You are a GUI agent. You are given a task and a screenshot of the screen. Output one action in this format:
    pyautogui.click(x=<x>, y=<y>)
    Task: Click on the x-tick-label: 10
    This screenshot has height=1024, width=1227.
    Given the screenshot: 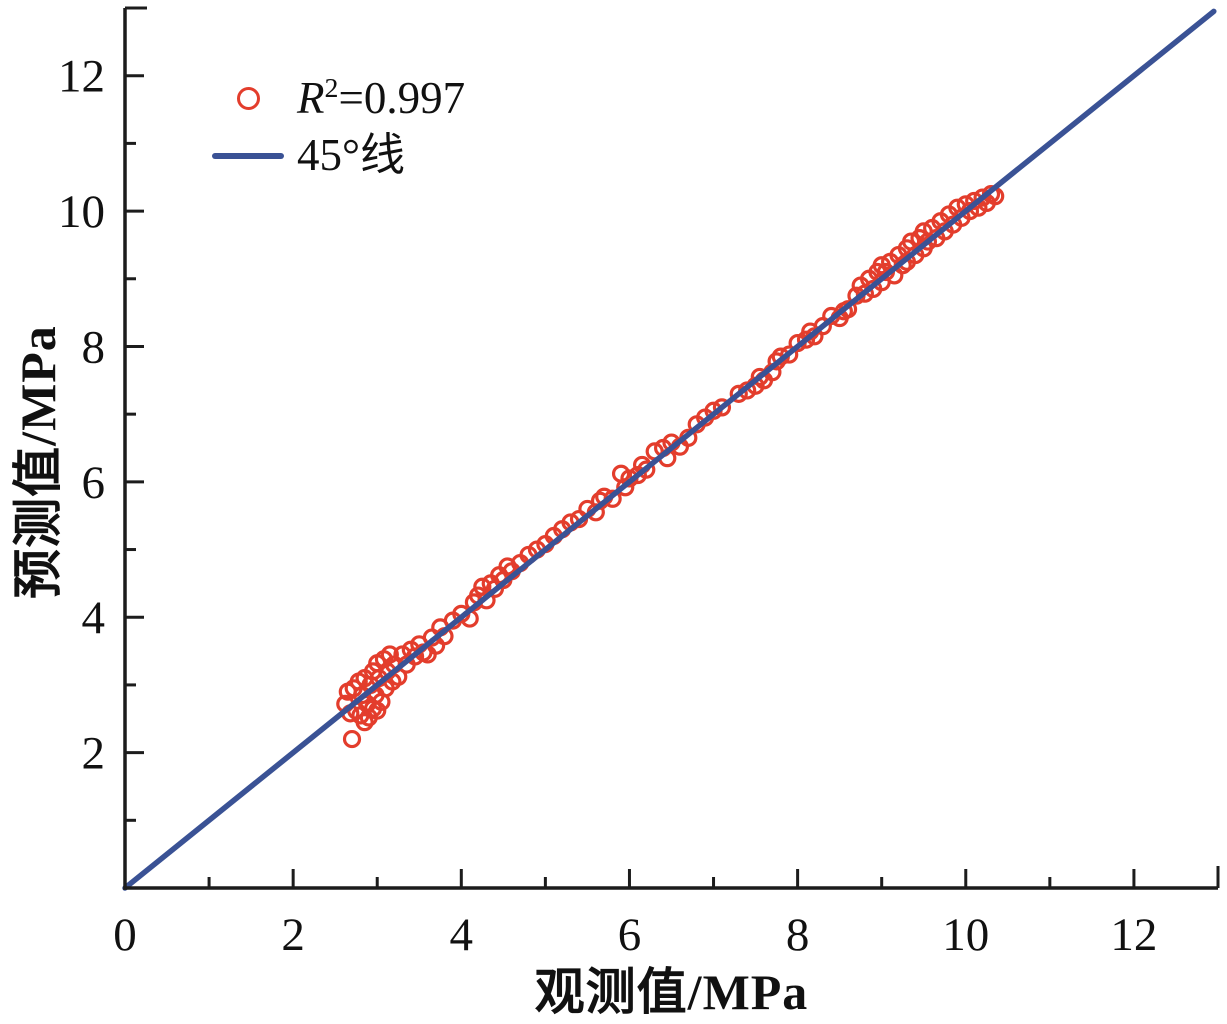 What is the action you would take?
    pyautogui.click(x=965, y=935)
    